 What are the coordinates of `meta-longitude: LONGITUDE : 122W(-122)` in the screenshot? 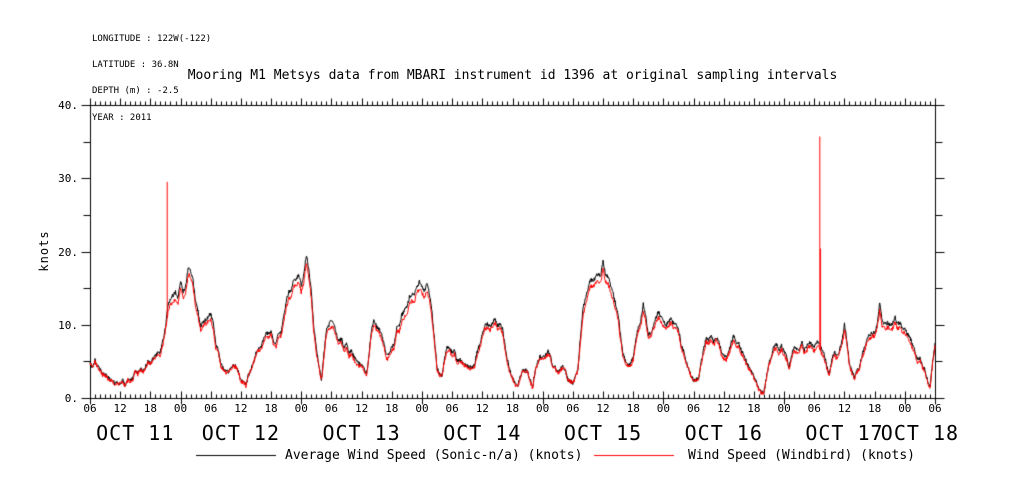 It's located at (152, 38).